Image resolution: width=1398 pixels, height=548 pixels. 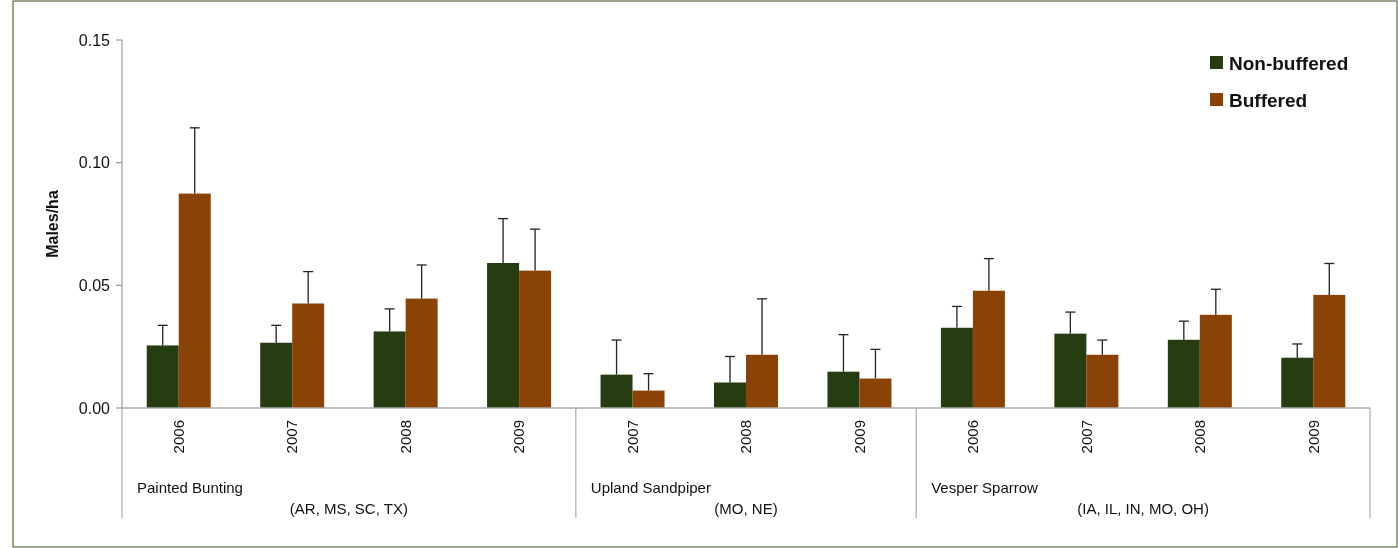 I want to click on text: (AR, MS, SC, TX), so click(x=348, y=508).